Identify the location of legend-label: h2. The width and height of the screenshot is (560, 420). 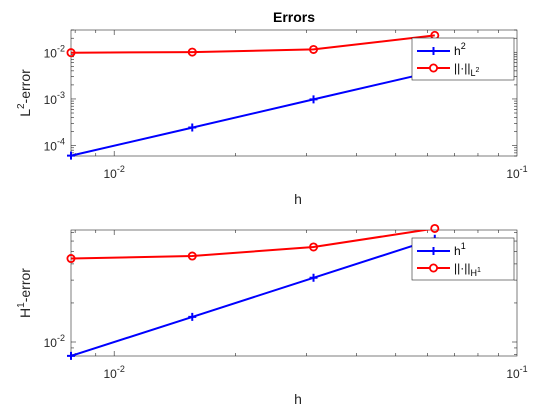
(460, 49).